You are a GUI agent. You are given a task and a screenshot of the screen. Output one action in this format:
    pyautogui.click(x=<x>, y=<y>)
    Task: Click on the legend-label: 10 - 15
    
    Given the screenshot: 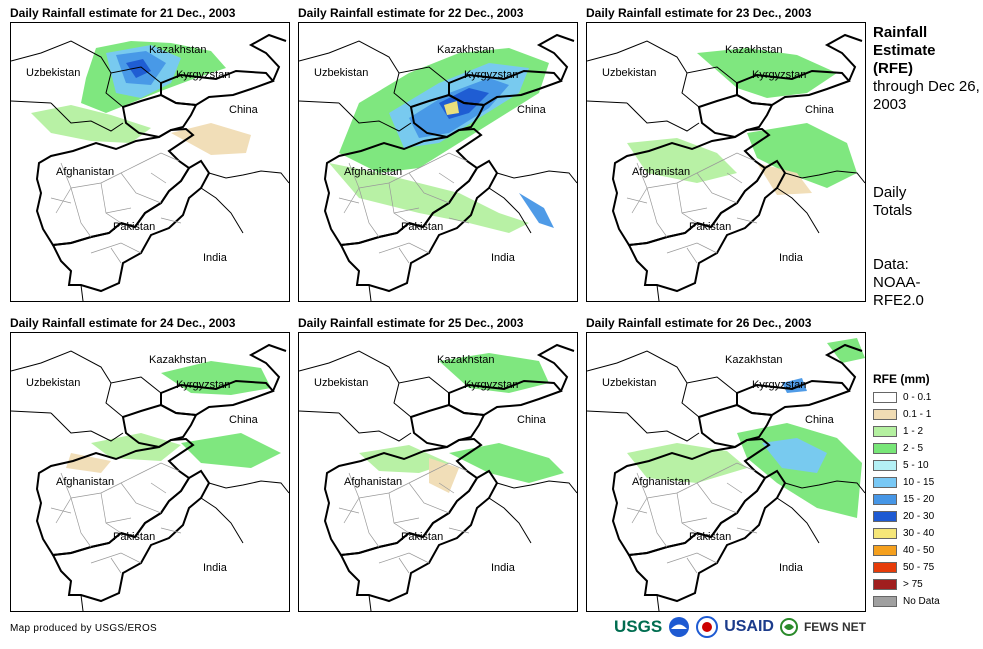 What is the action you would take?
    pyautogui.click(x=919, y=482)
    